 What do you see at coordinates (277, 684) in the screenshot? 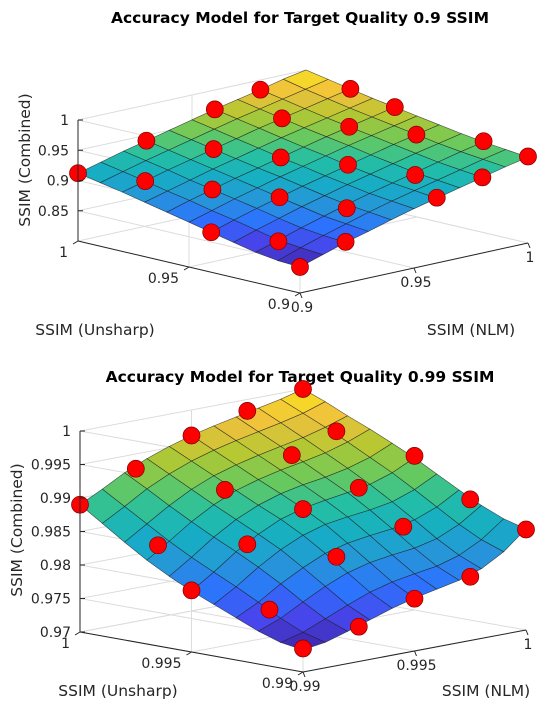
I see `y-tick-label: 0.99` at bounding box center [277, 684].